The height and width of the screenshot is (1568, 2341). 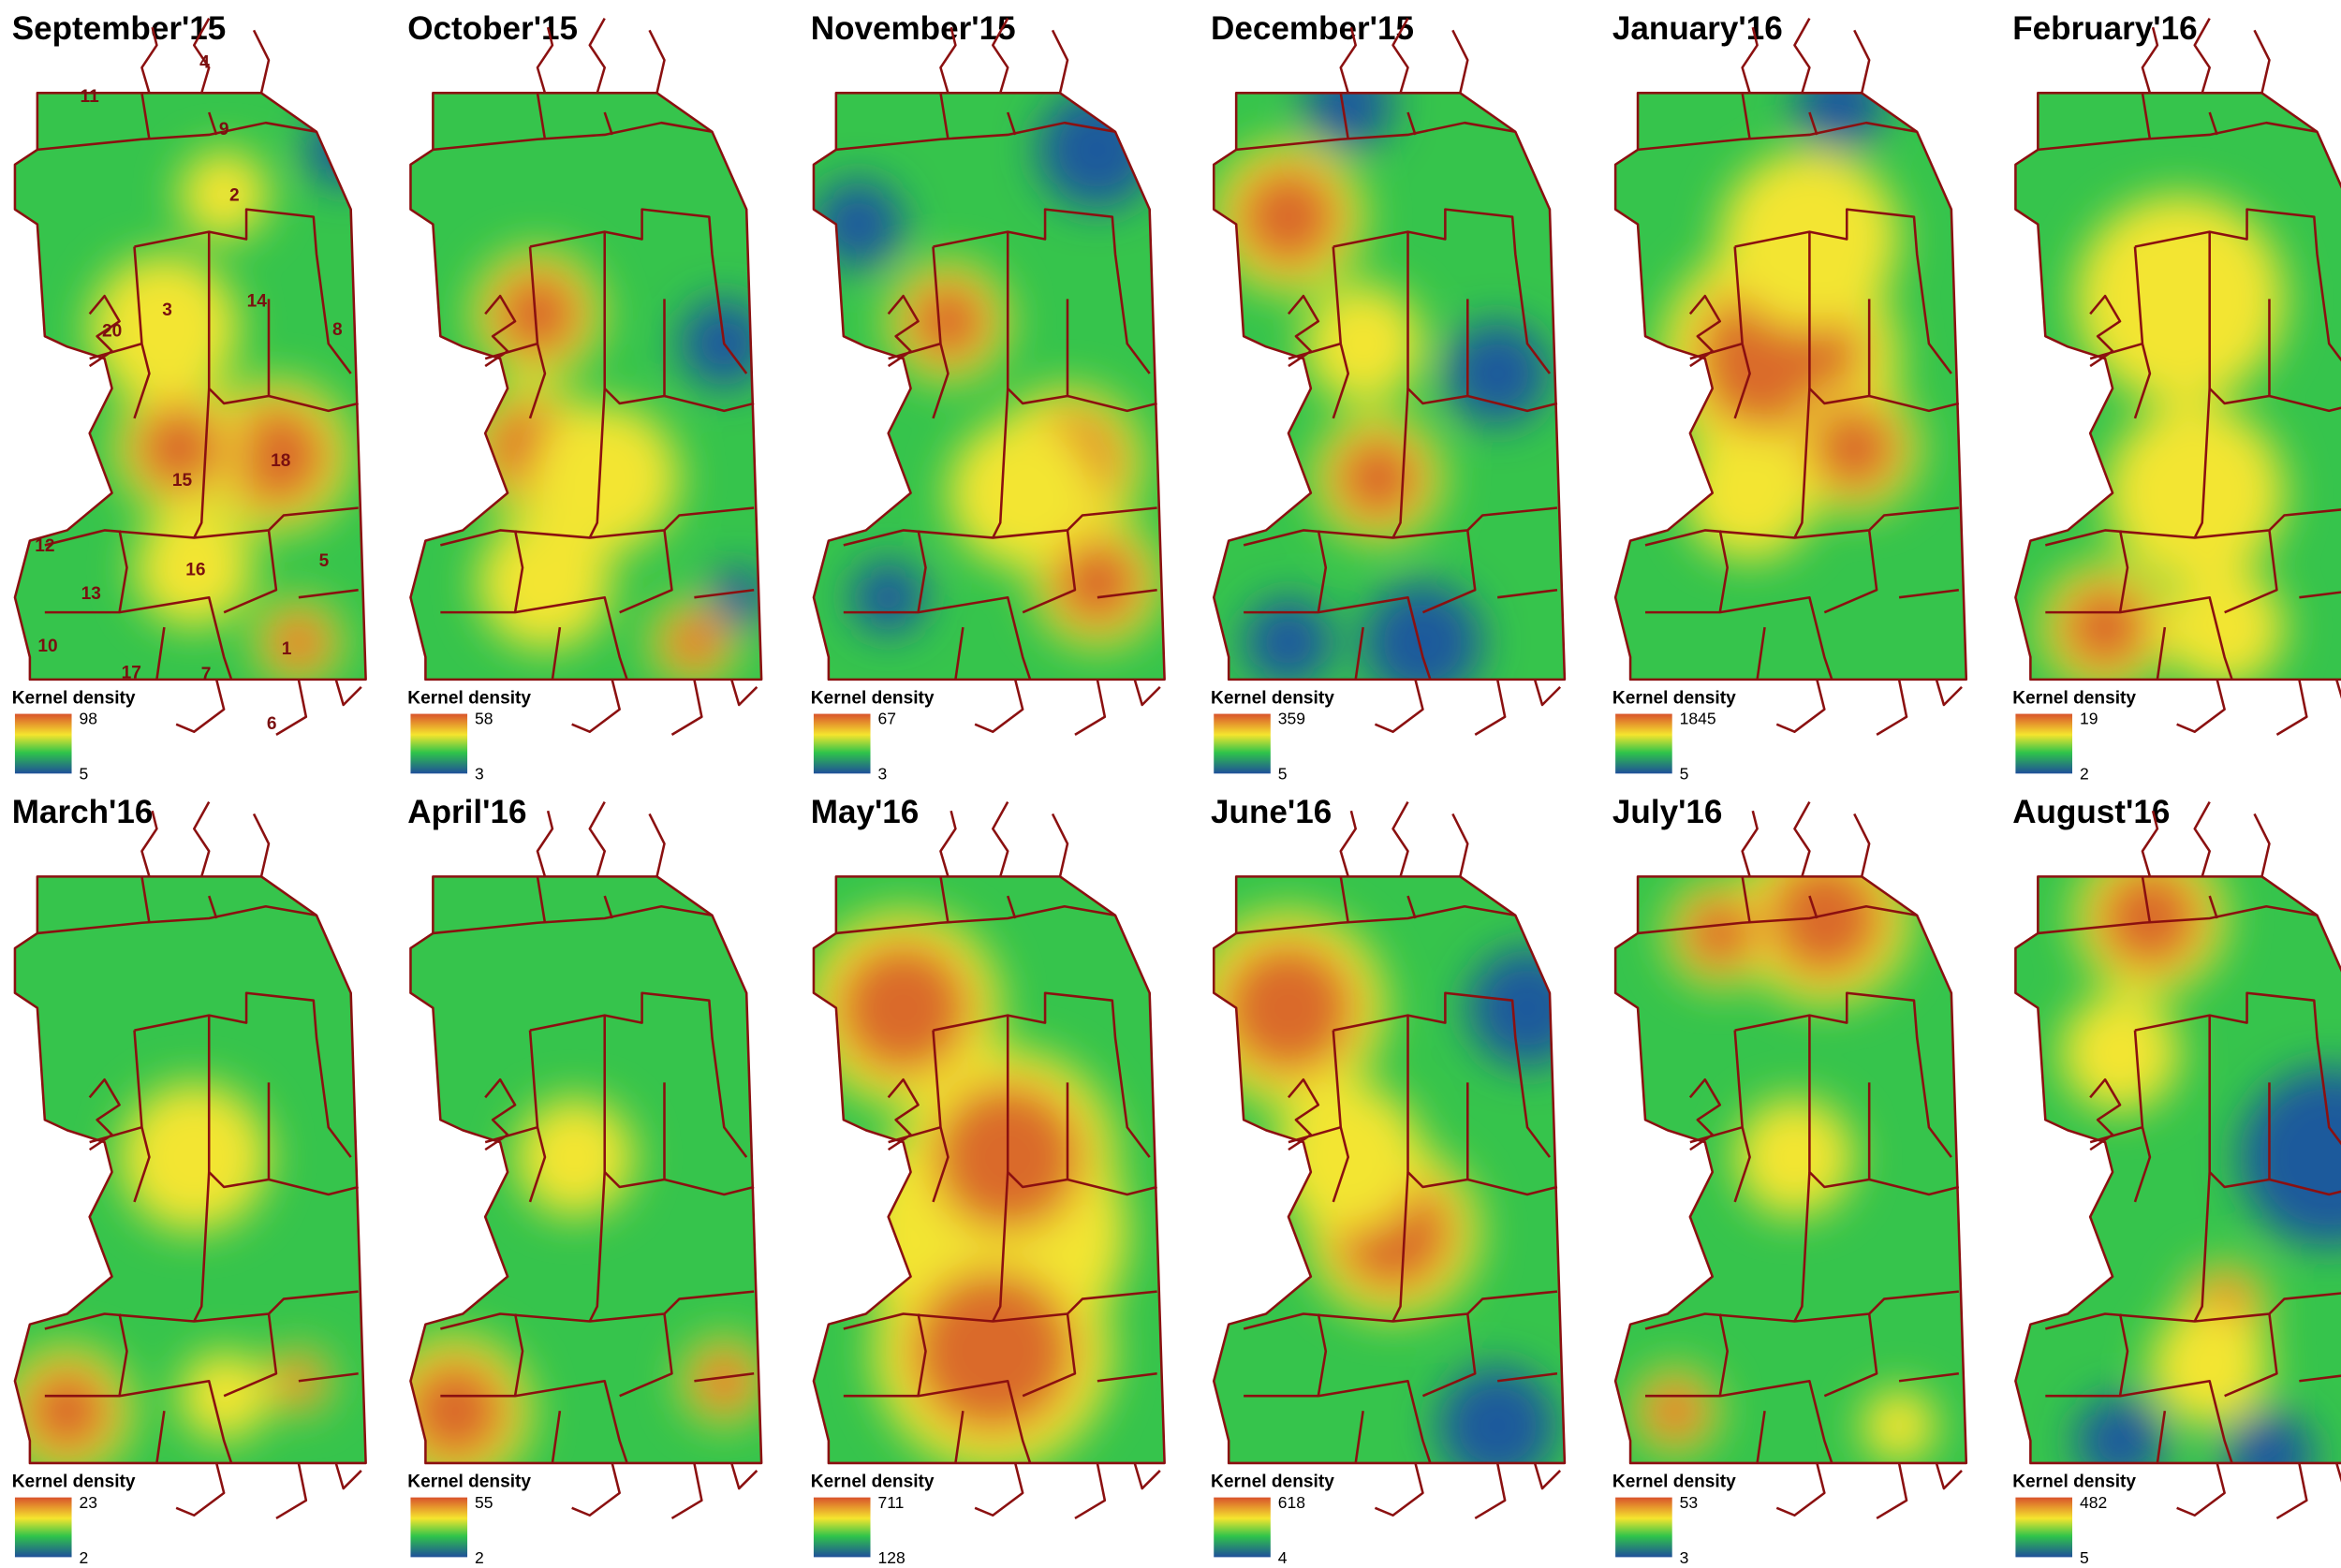 I want to click on legend-max: 98, so click(x=88, y=719).